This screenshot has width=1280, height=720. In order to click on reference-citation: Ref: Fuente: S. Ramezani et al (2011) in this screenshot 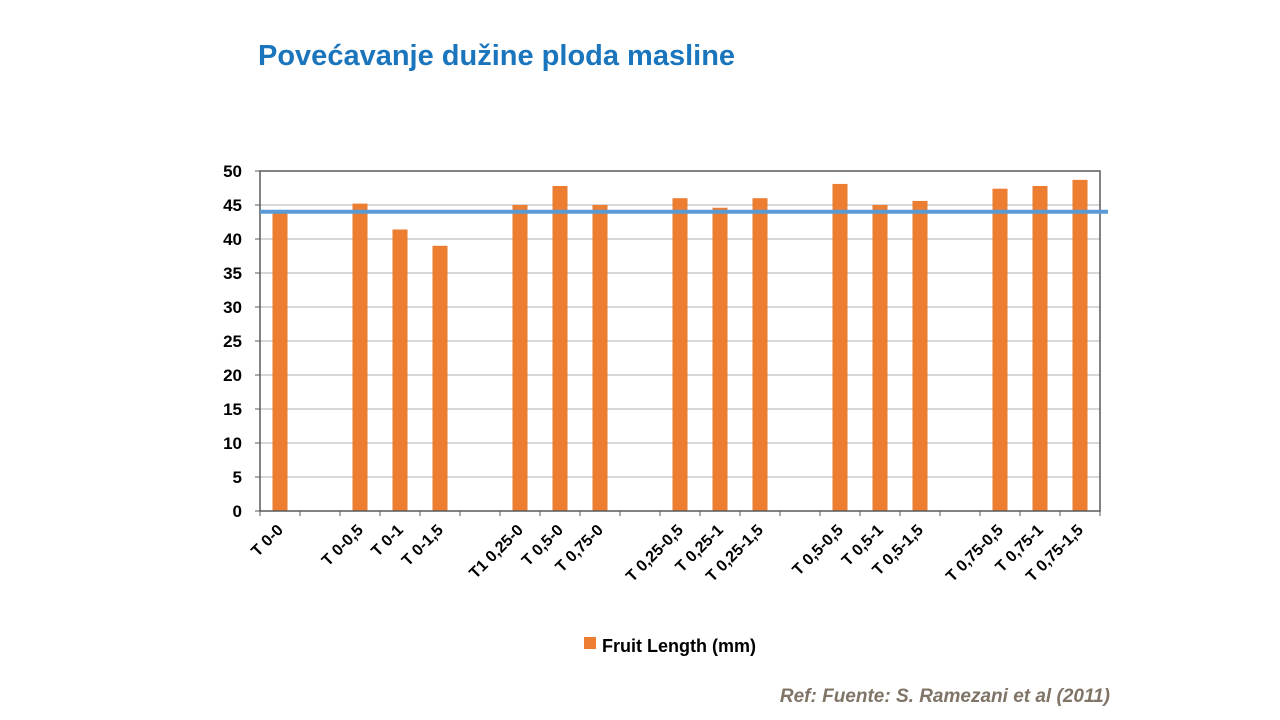, I will do `click(944, 696)`.